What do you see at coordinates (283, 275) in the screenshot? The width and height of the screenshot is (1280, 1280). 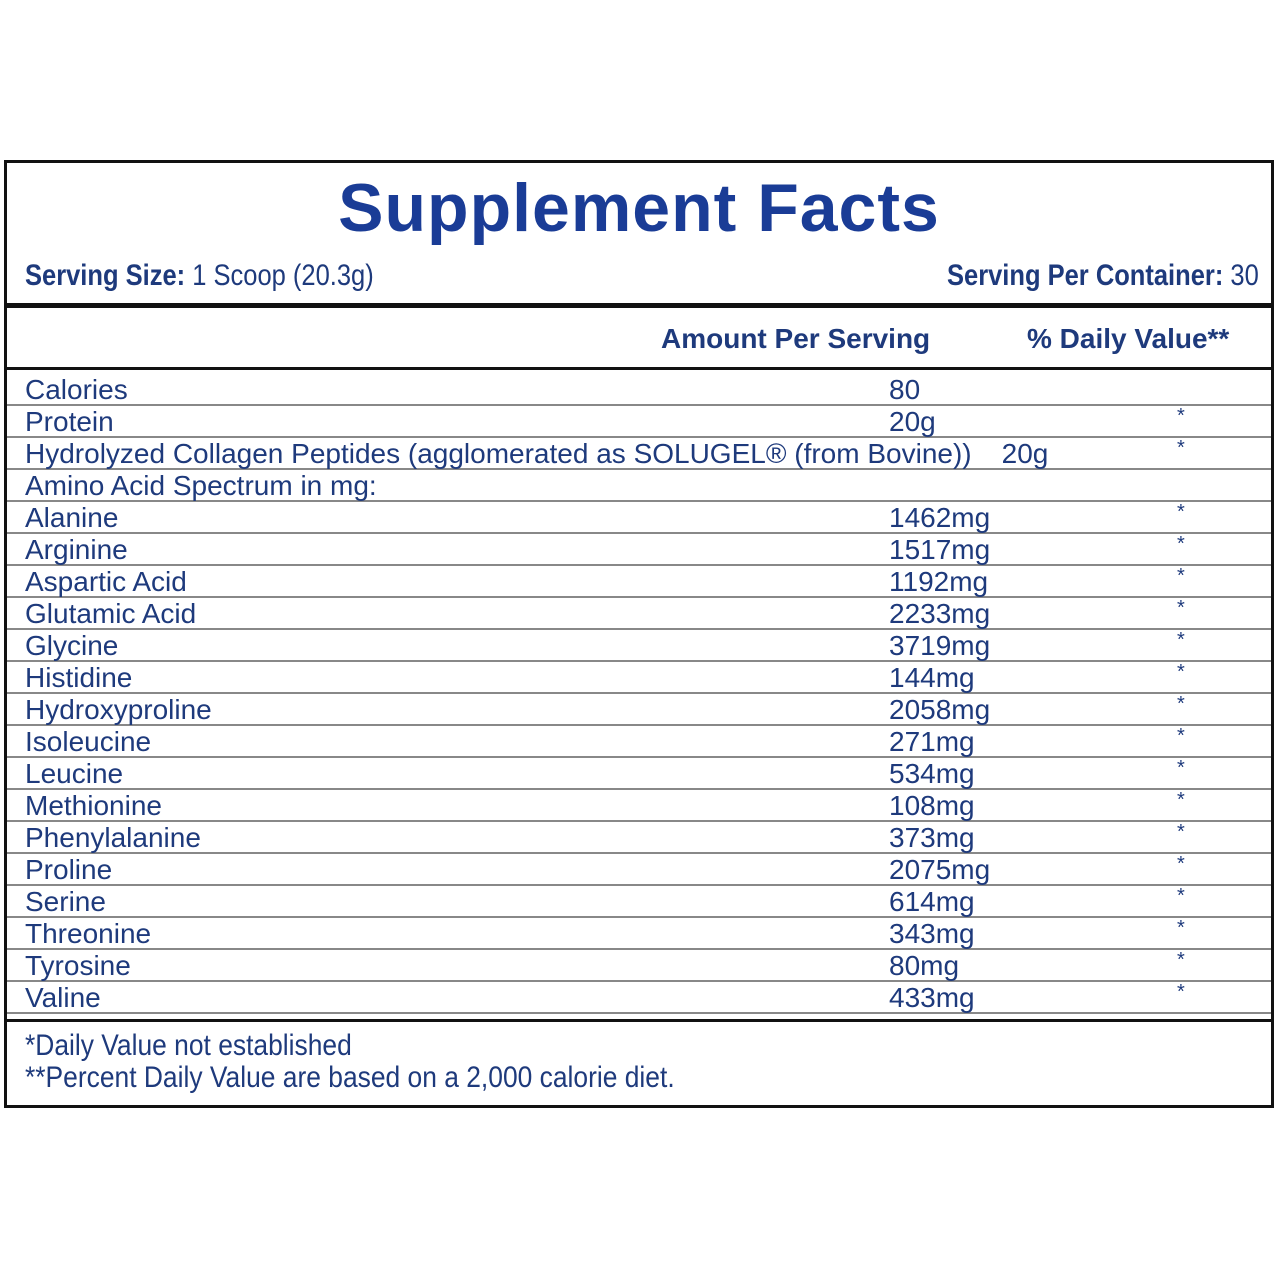 I see `serving-size-value: 1 Scoop (20.3g)` at bounding box center [283, 275].